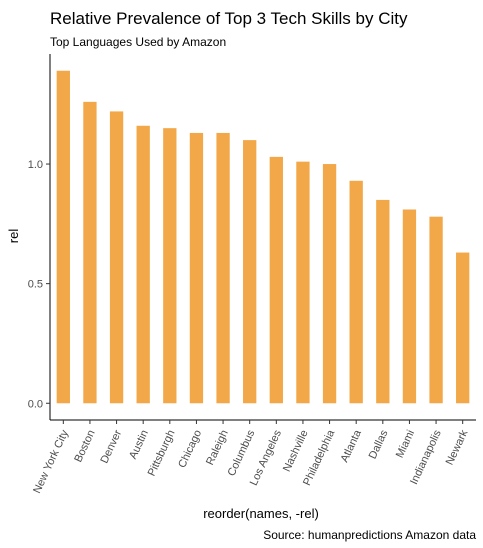  I want to click on x-tick-label: New York City, so click(51, 462).